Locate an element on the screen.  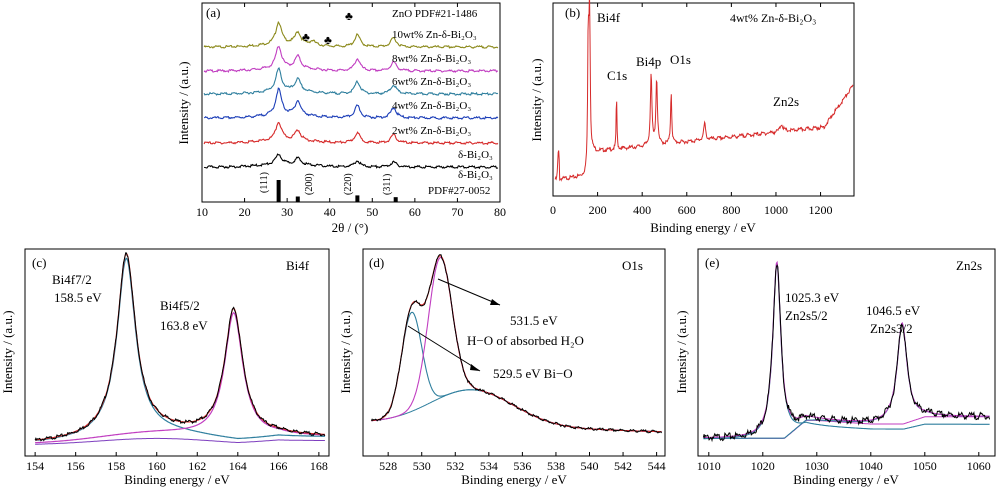
series-label-4wt: 4wt% Zn-δ-Bi₂O₃ is located at coordinates (431, 106).